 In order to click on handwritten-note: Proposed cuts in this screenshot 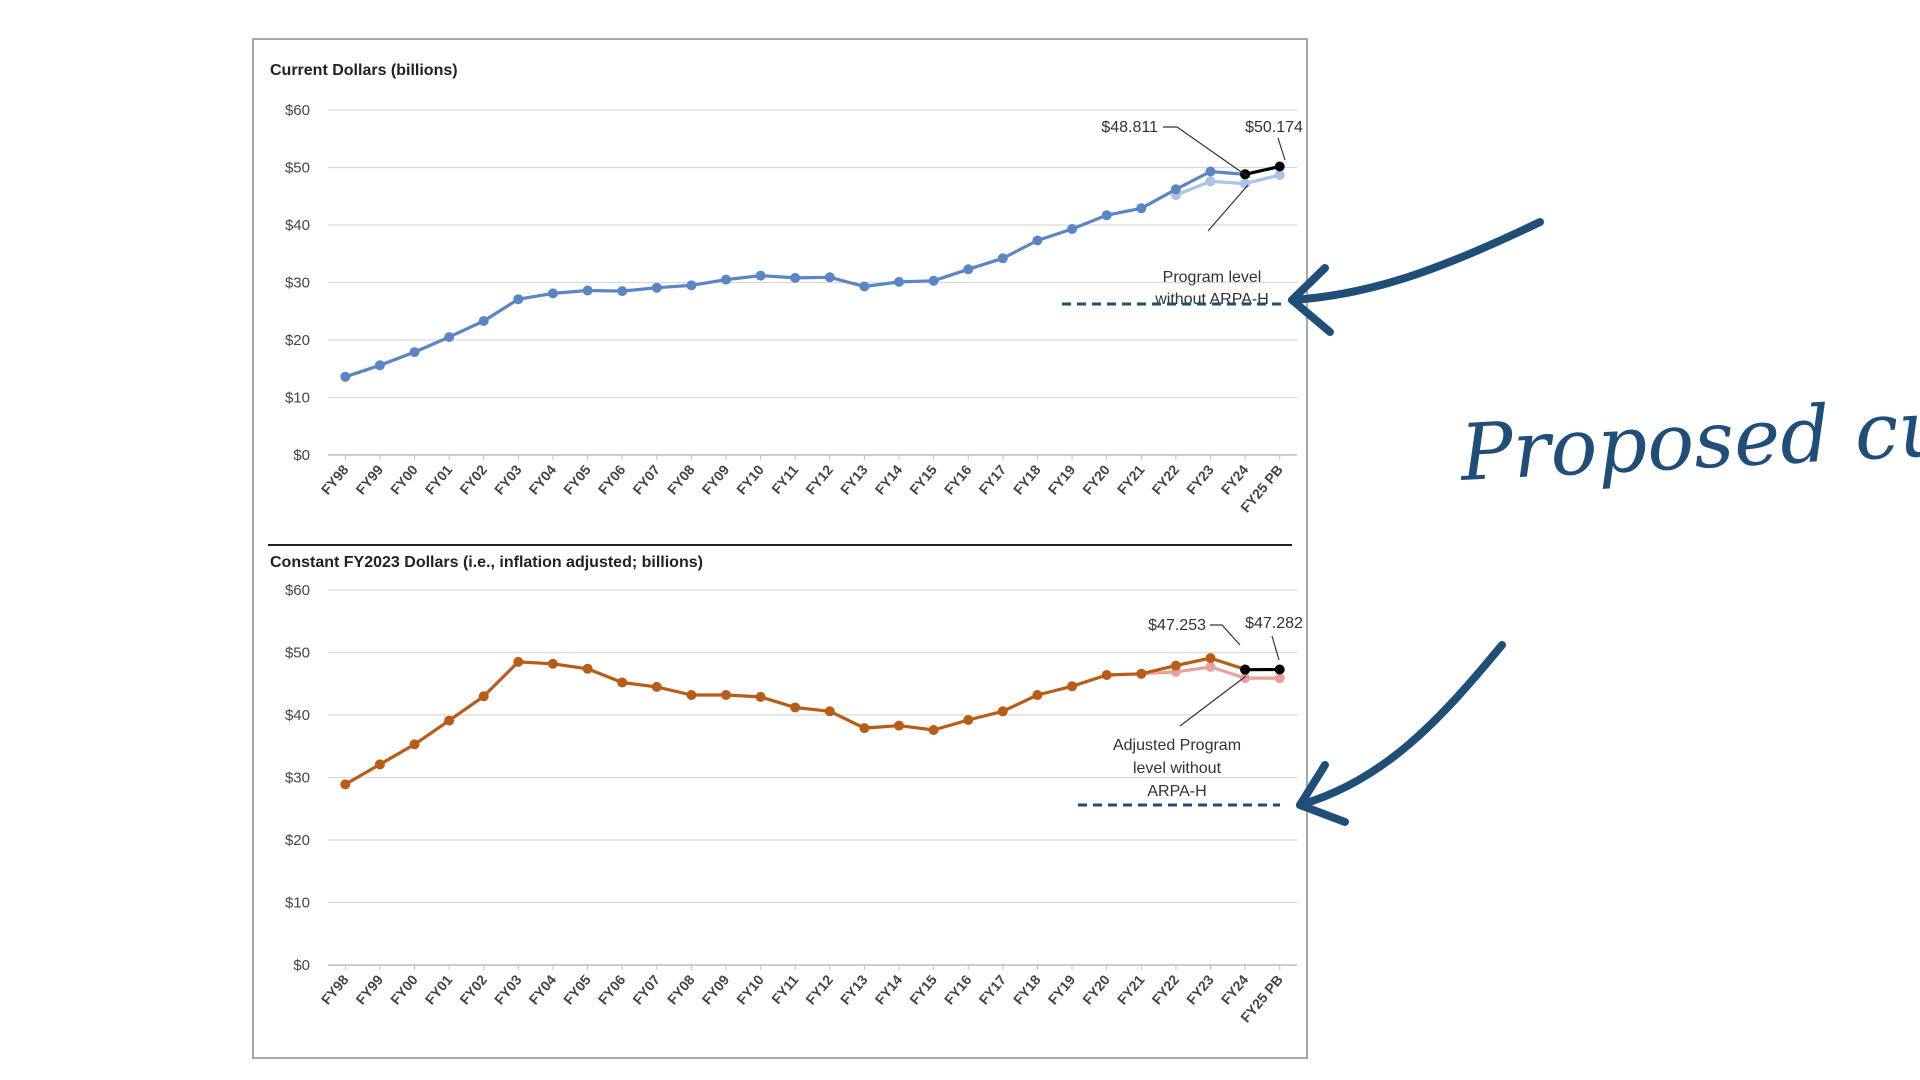, I will do `click(1688, 439)`.